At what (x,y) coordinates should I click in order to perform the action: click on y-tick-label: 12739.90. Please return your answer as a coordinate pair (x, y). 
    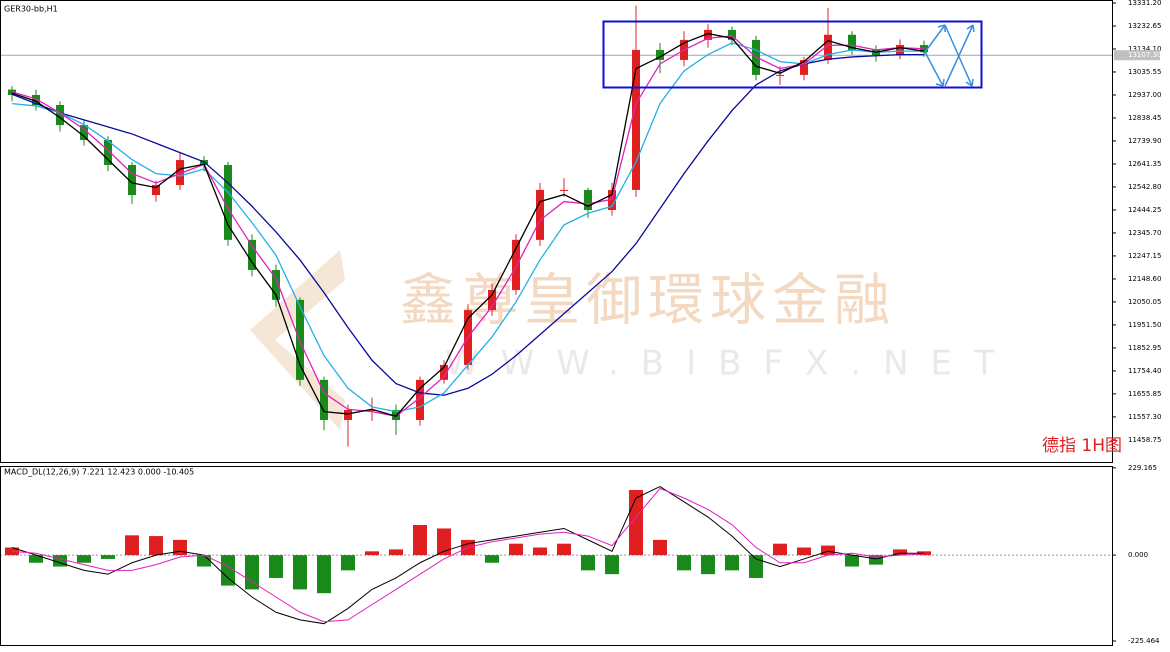
    Looking at the image, I should click on (1144, 141).